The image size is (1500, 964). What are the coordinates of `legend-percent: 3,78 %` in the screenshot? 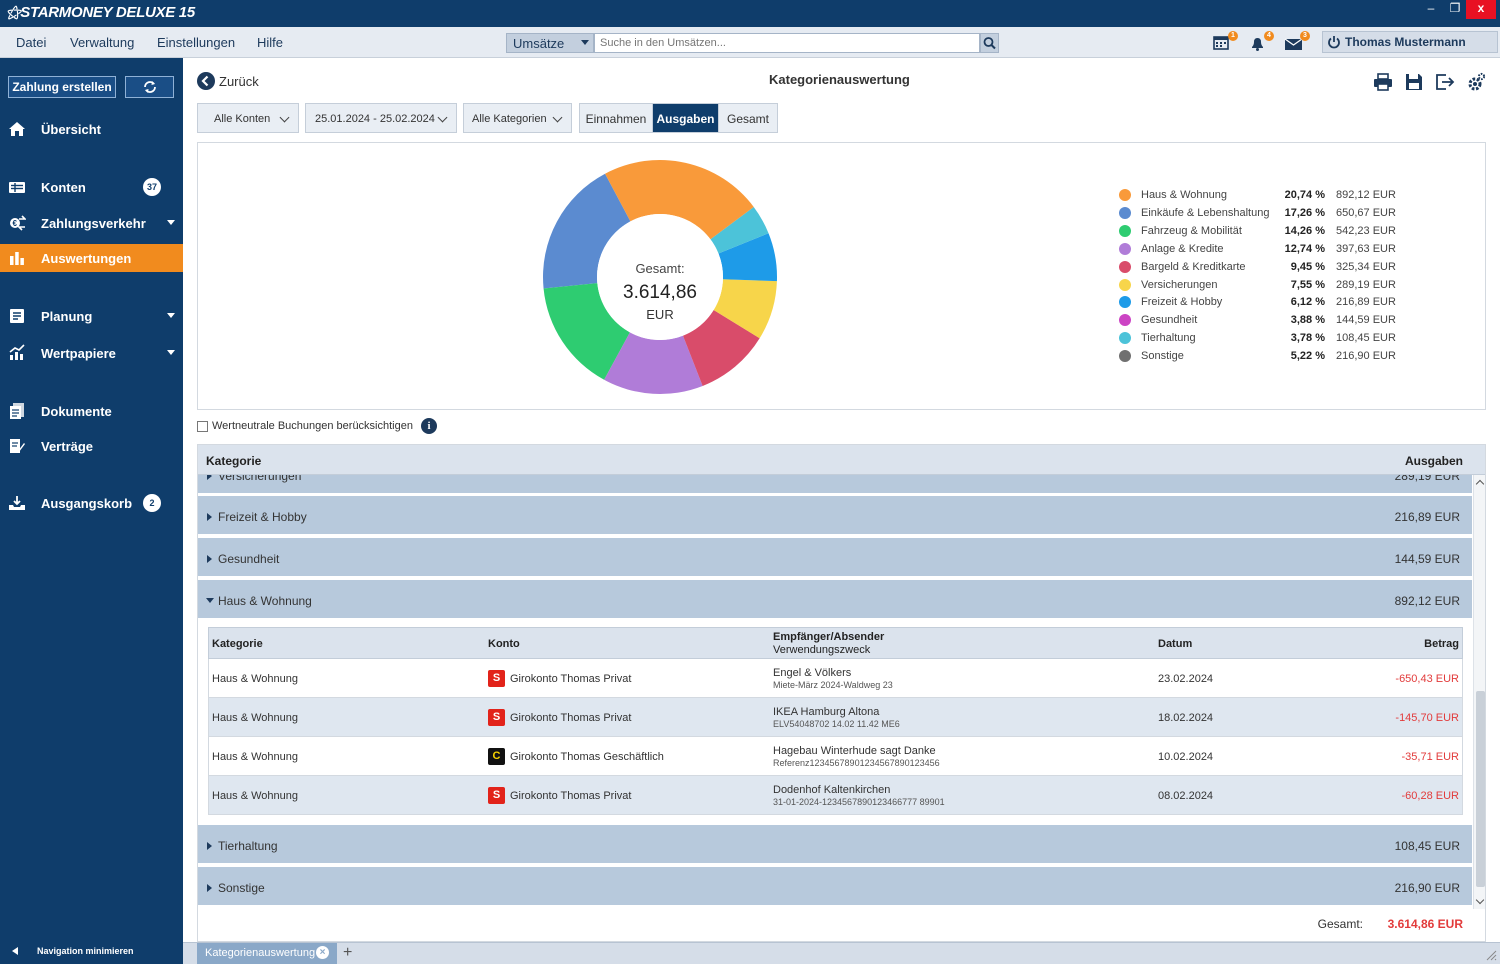 It's located at (1307, 338).